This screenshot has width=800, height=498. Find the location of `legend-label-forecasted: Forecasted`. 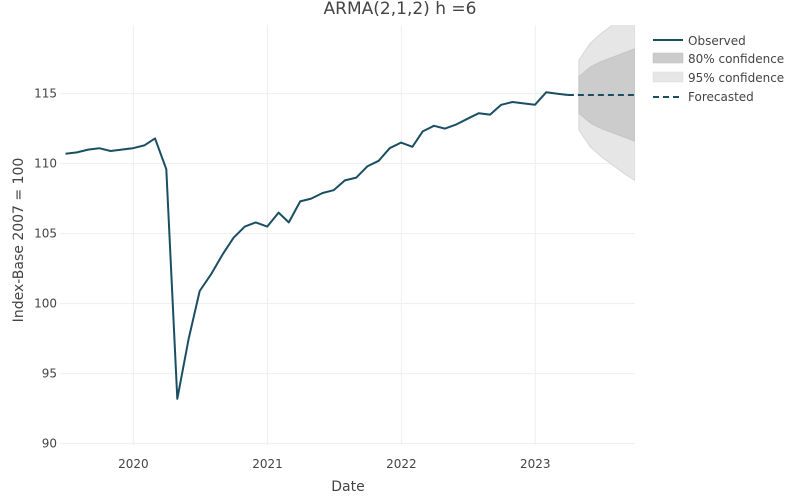

legend-label-forecasted: Forecasted is located at coordinates (721, 97).